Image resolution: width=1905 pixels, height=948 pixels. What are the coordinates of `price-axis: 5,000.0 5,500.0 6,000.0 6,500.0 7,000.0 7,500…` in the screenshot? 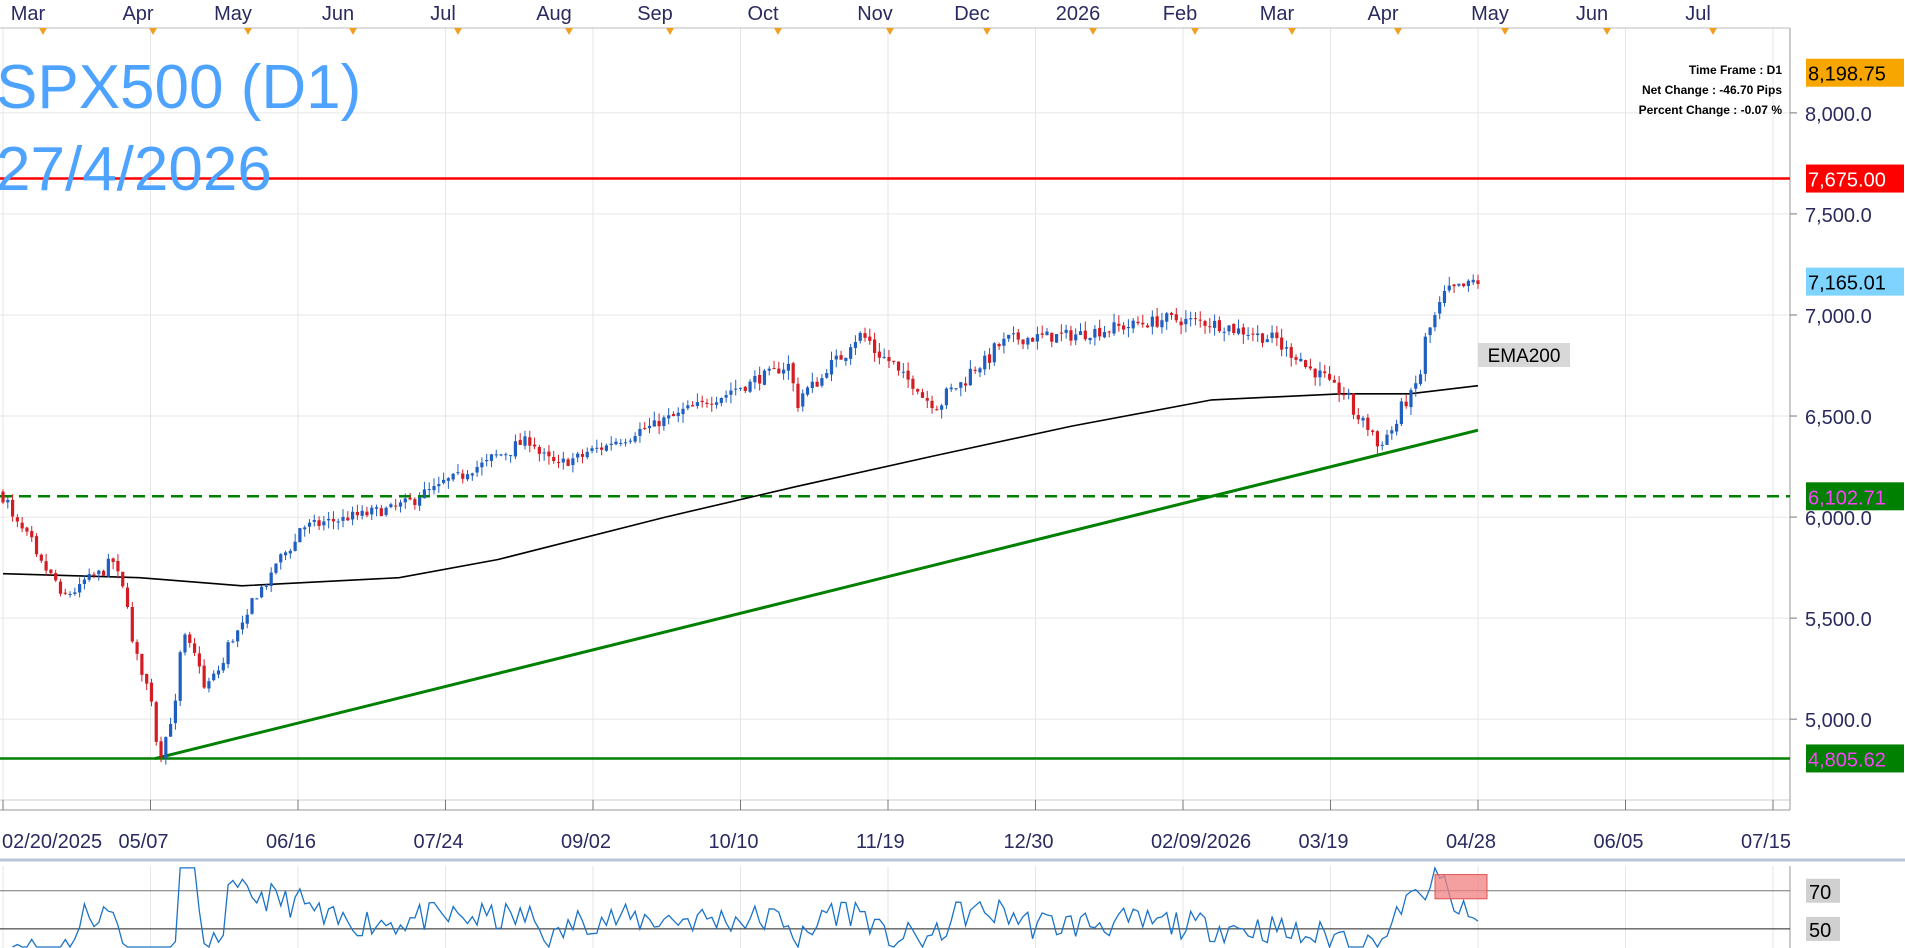 It's located at (1847, 415).